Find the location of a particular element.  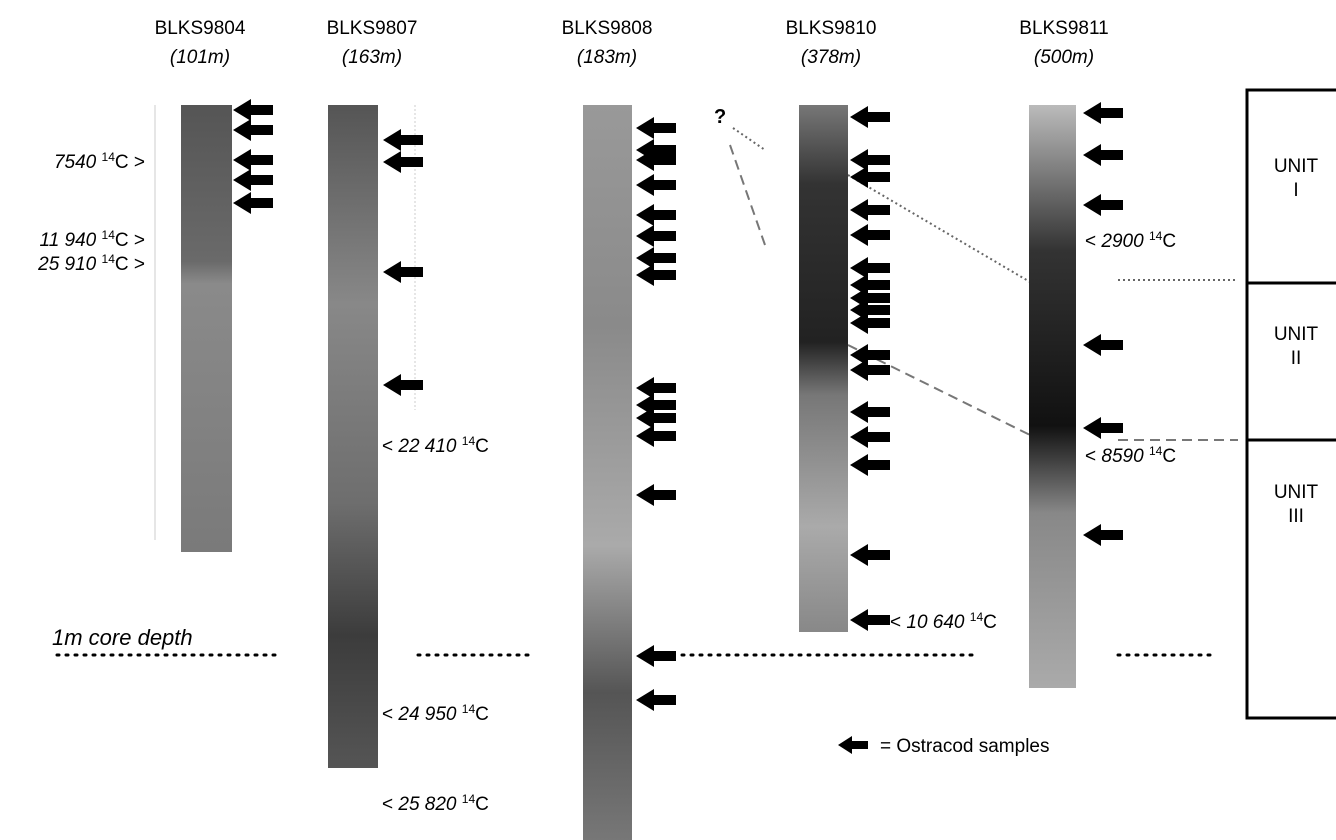

radiocarbon-date: 25 910 14C > is located at coordinates (91, 263).